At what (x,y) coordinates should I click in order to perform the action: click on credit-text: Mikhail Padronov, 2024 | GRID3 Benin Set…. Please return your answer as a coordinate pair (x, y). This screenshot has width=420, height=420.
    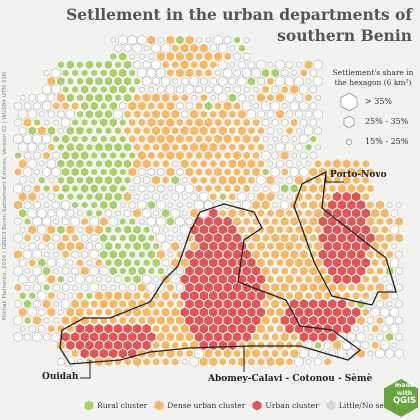
    Looking at the image, I should click on (5, 196).